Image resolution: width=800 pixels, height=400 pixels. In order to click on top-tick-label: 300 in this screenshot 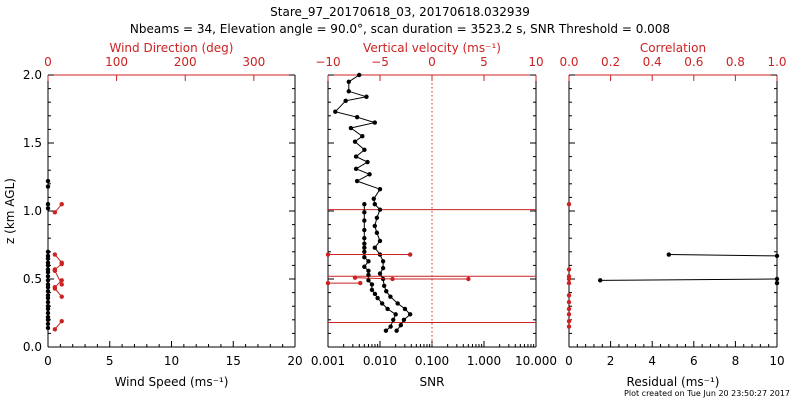, I will do `click(253, 62)`.